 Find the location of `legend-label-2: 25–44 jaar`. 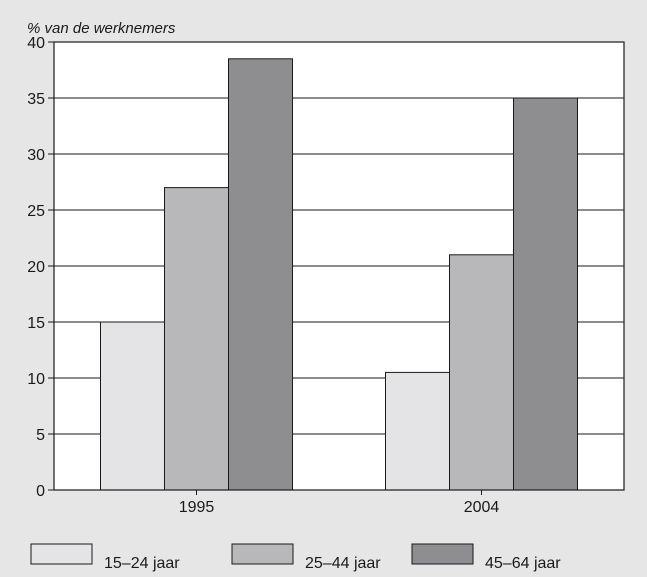

legend-label-2: 25–44 jaar is located at coordinates (343, 563).